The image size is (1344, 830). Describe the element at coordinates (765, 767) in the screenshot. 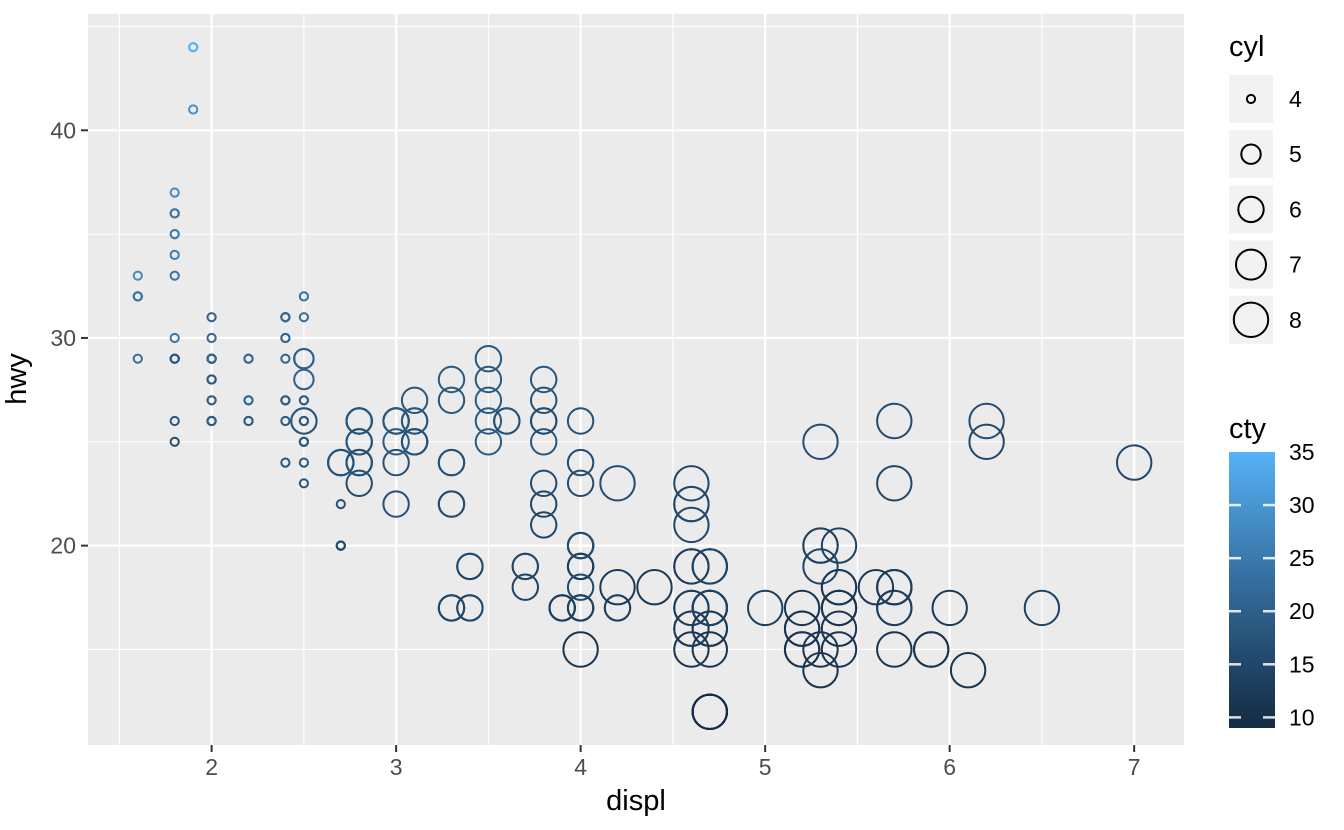

I see `x-tick-label: 5` at that location.